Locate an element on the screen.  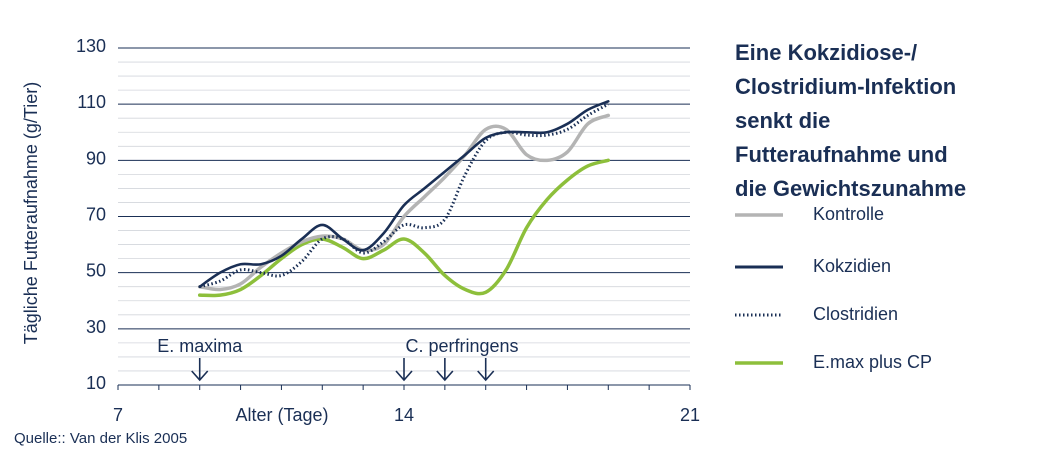
x-tick-label: 14 is located at coordinates (404, 415).